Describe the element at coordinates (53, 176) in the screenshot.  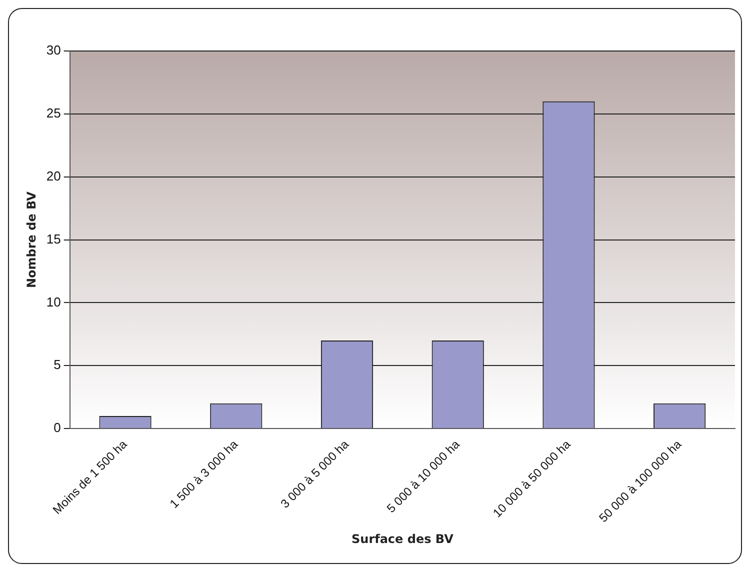
I see `y-tick-label: 20` at that location.